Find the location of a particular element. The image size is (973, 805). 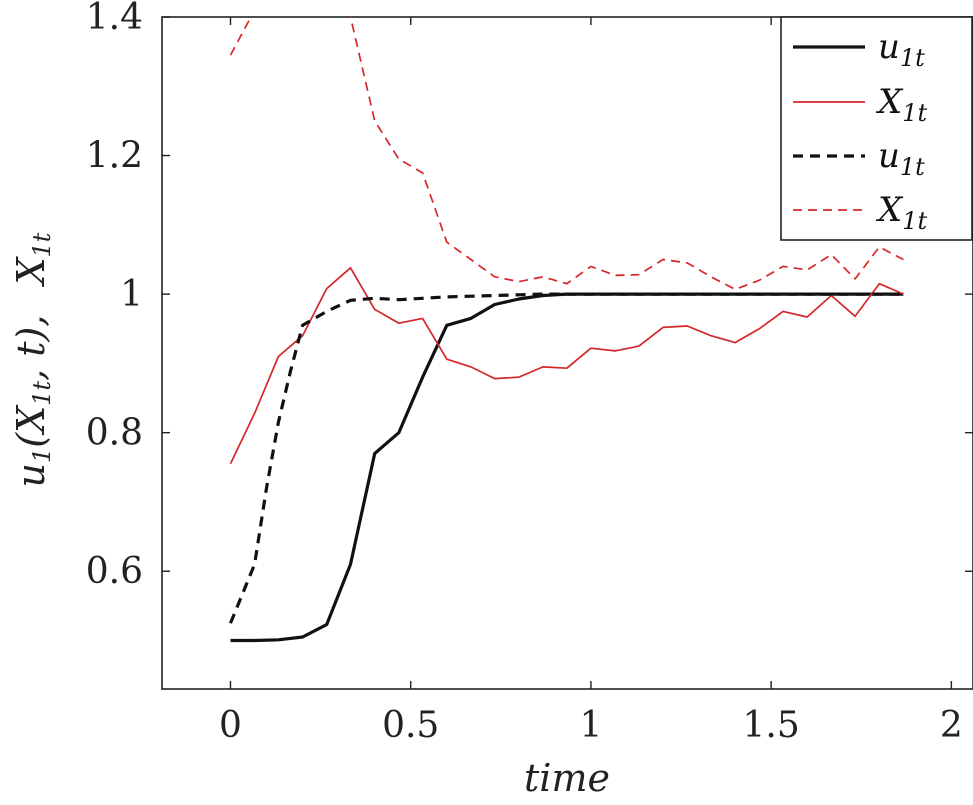

y-tick-label: 1.2 is located at coordinates (114, 156).